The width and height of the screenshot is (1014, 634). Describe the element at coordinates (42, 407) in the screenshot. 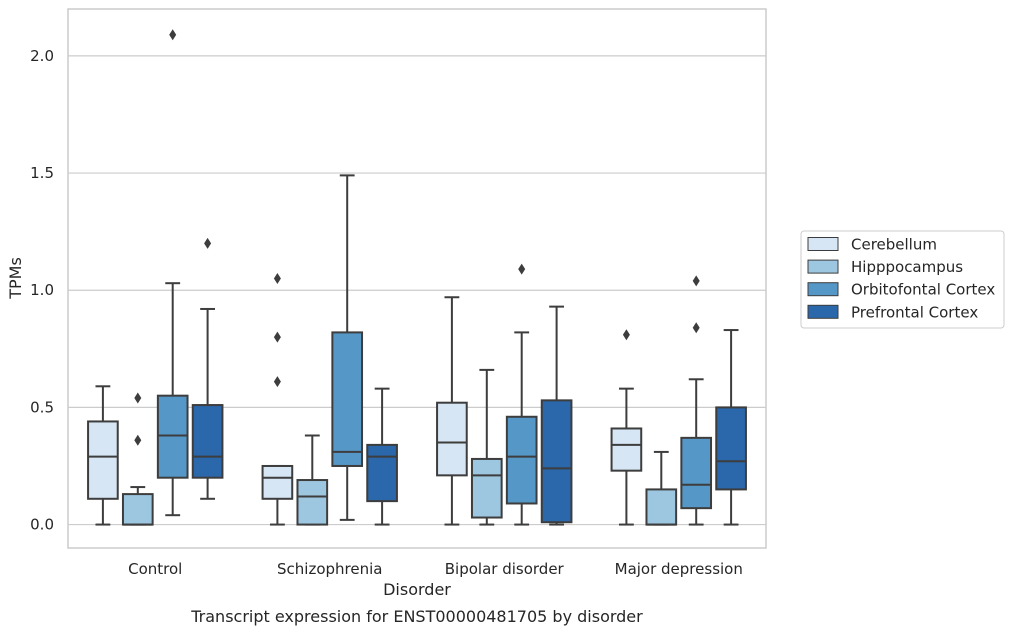

I see `y-tick-label: 0.5` at that location.